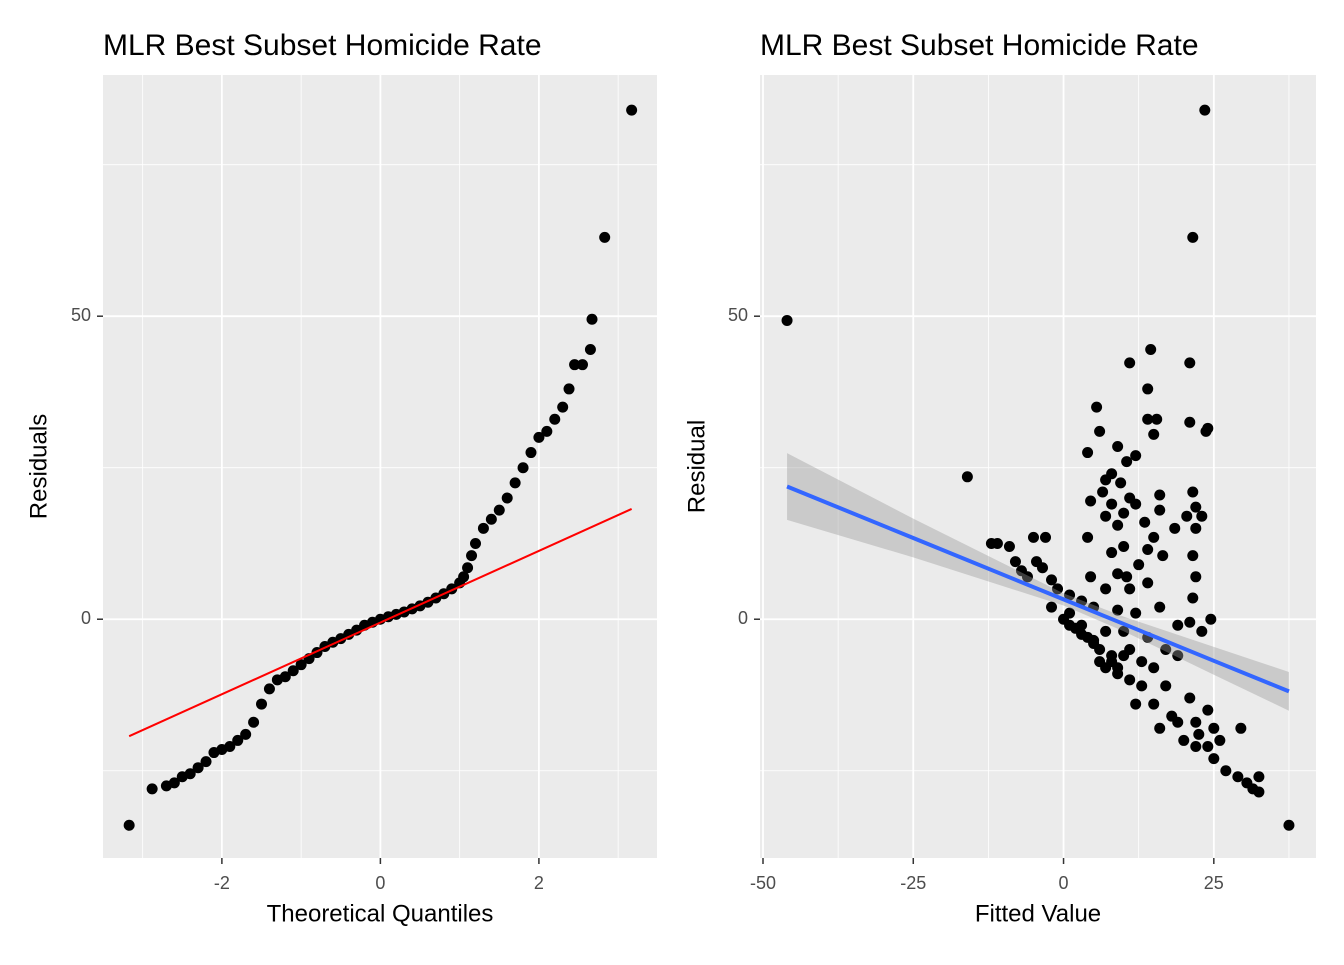 The height and width of the screenshot is (965, 1344). I want to click on y-axis-label: Residual, so click(696, 466).